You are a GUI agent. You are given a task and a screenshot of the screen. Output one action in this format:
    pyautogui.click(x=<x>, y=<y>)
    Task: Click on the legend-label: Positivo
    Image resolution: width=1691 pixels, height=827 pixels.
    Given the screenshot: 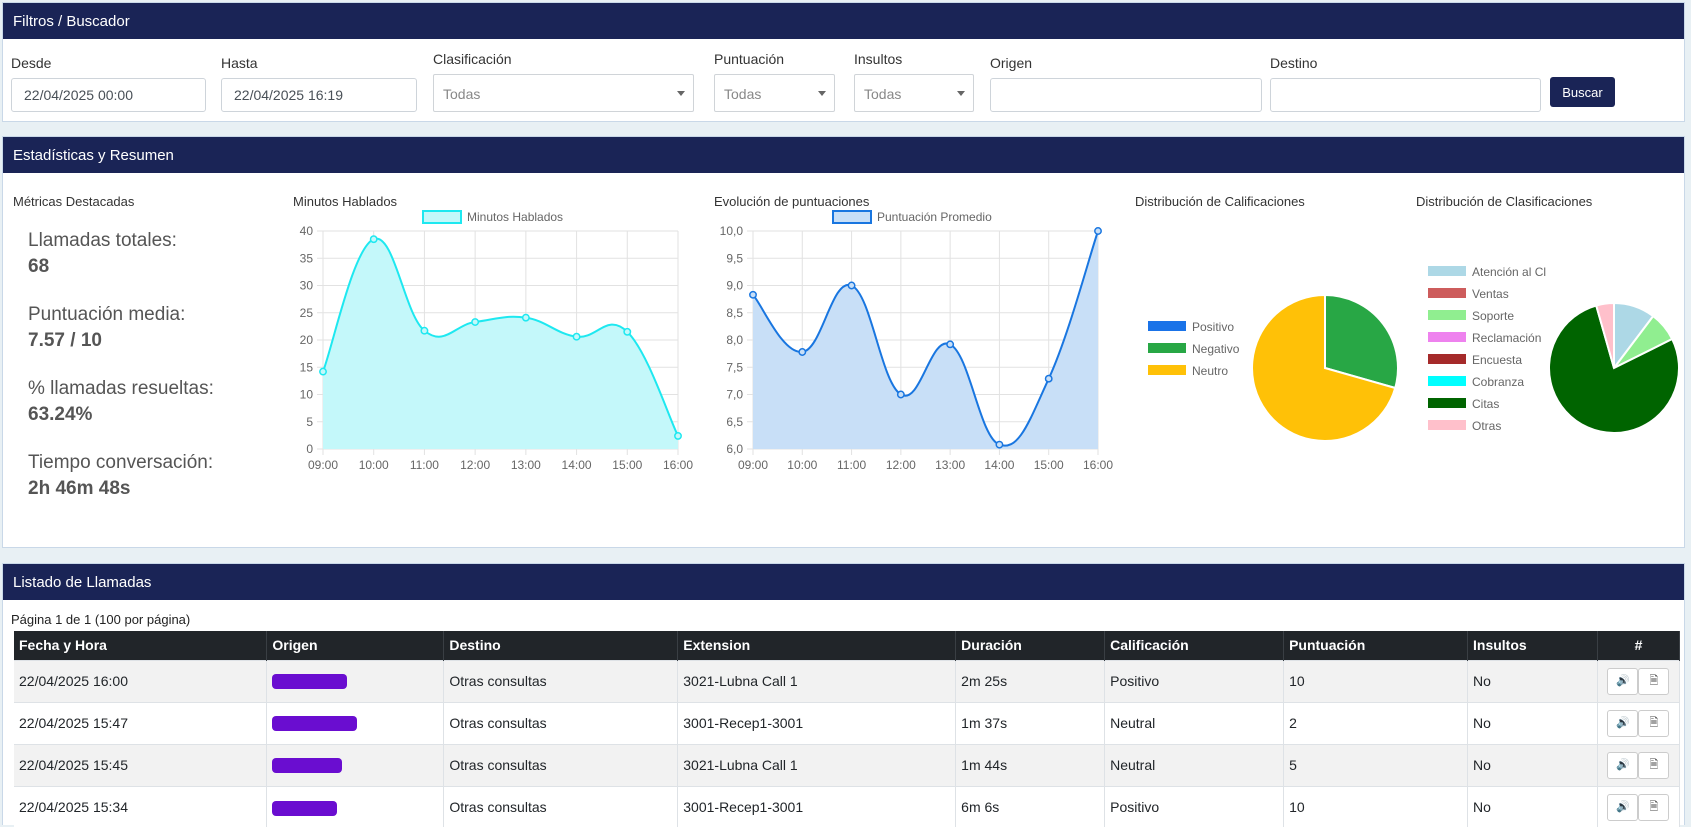 What is the action you would take?
    pyautogui.click(x=1213, y=327)
    